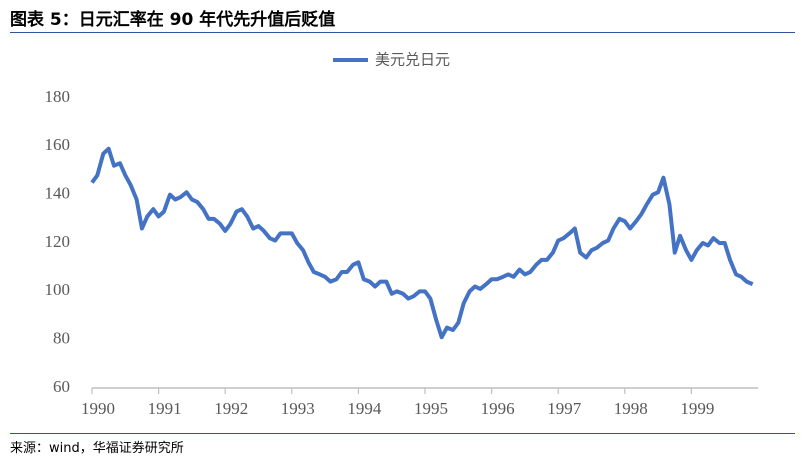 This screenshot has height=460, width=805. I want to click on source-rule, so click(402, 433).